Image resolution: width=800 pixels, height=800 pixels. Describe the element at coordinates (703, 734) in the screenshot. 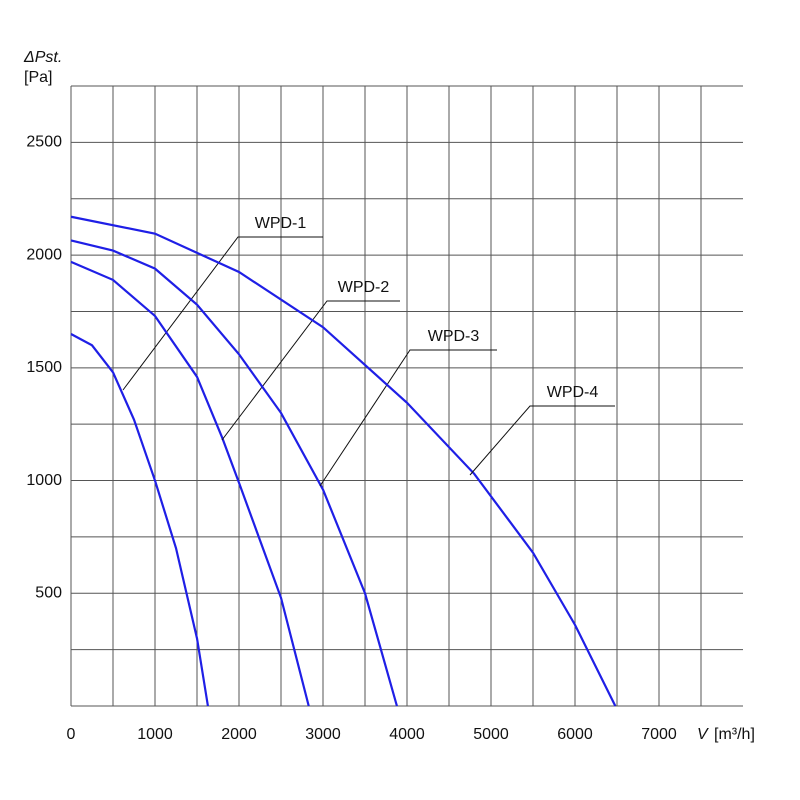

I see `x-axis-symbol: V` at that location.